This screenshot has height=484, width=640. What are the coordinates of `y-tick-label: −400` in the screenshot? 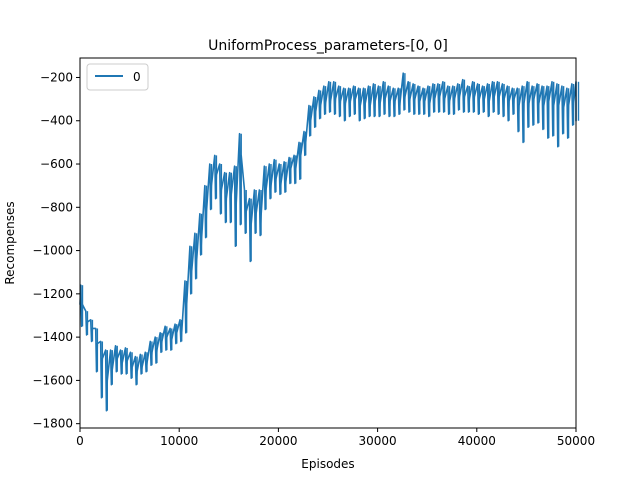 It's located at (56, 121).